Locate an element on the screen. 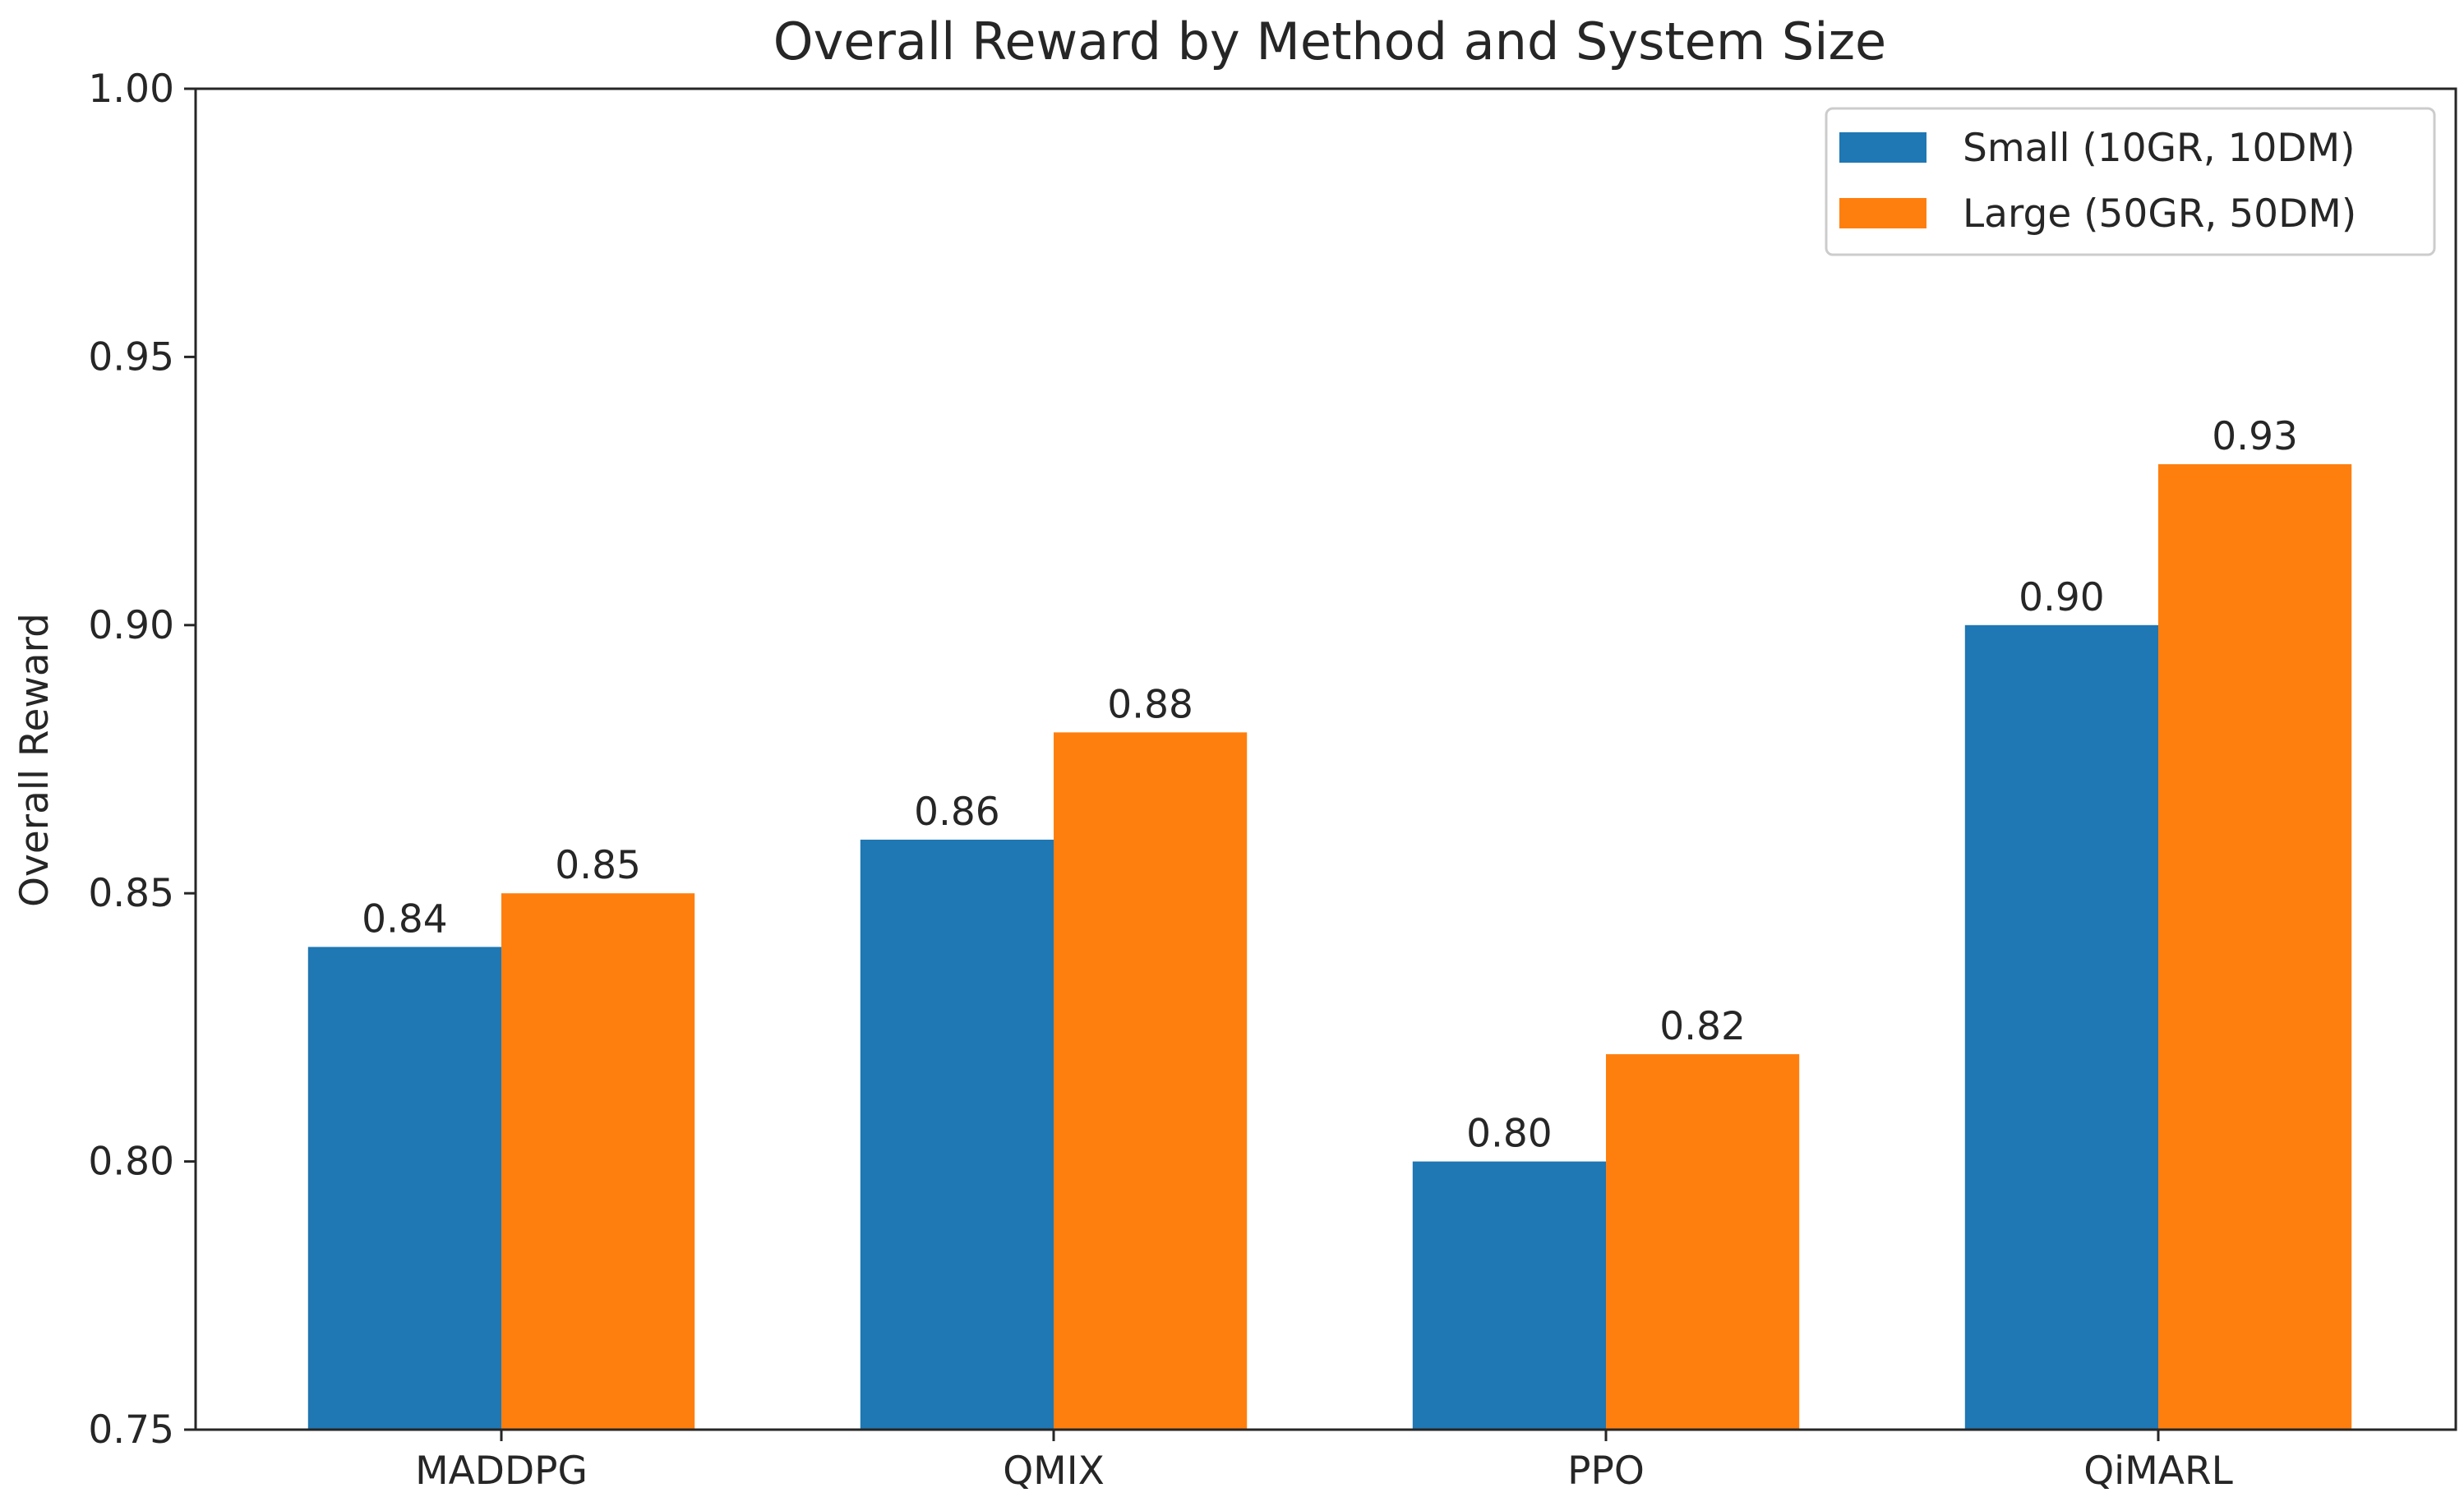  bar-value-label: 0.90 is located at coordinates (2062, 597).